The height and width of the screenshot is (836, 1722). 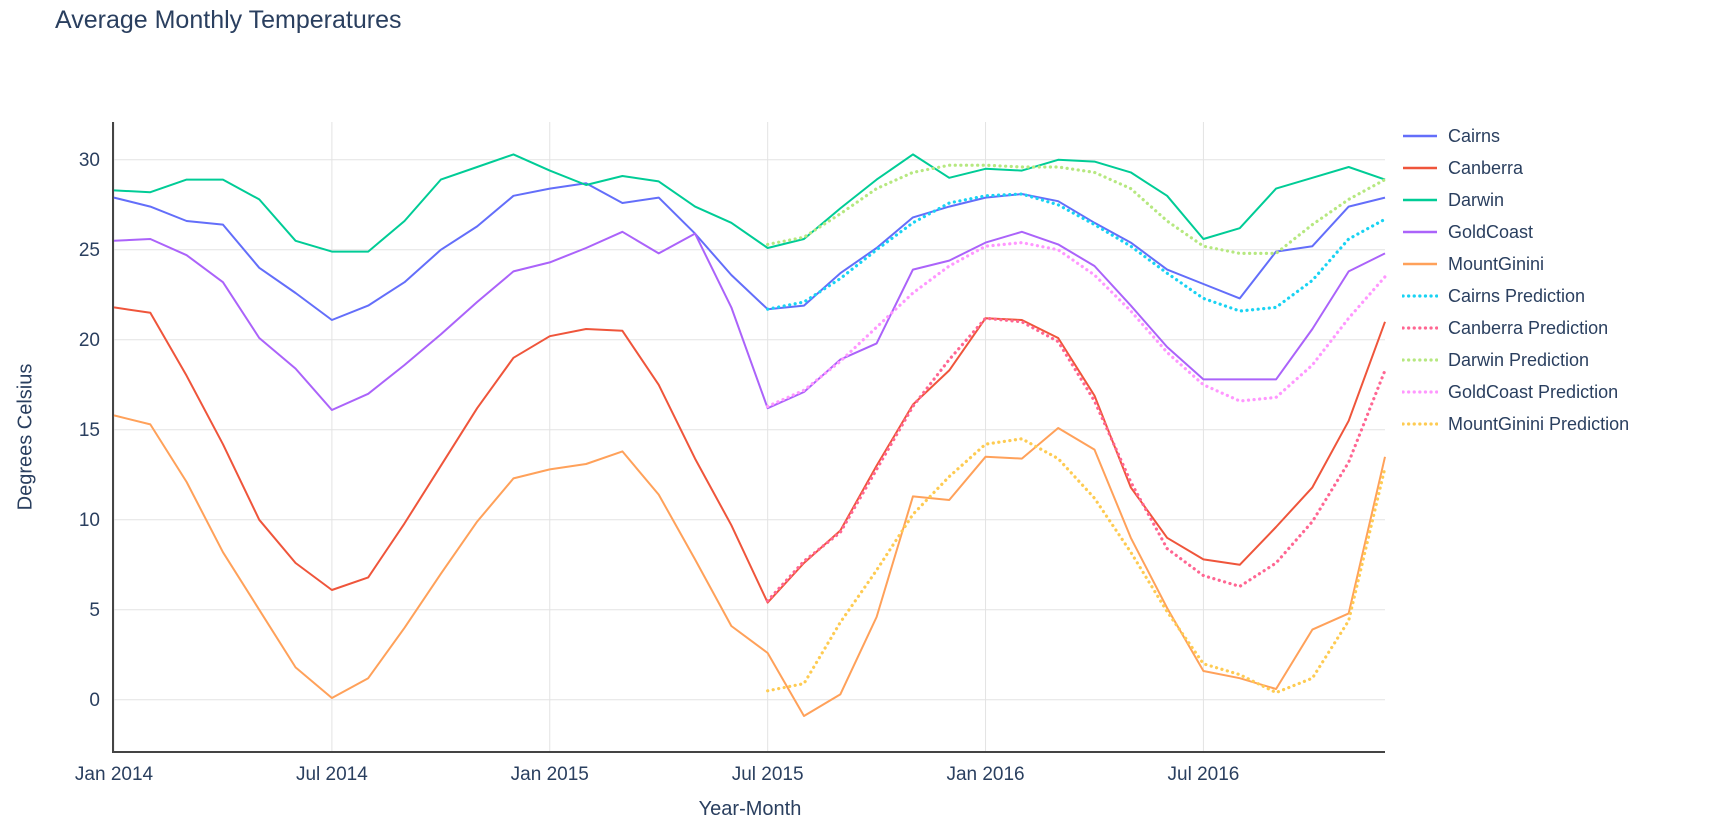 I want to click on series-line-goldcoast-prediction, so click(x=1076, y=324).